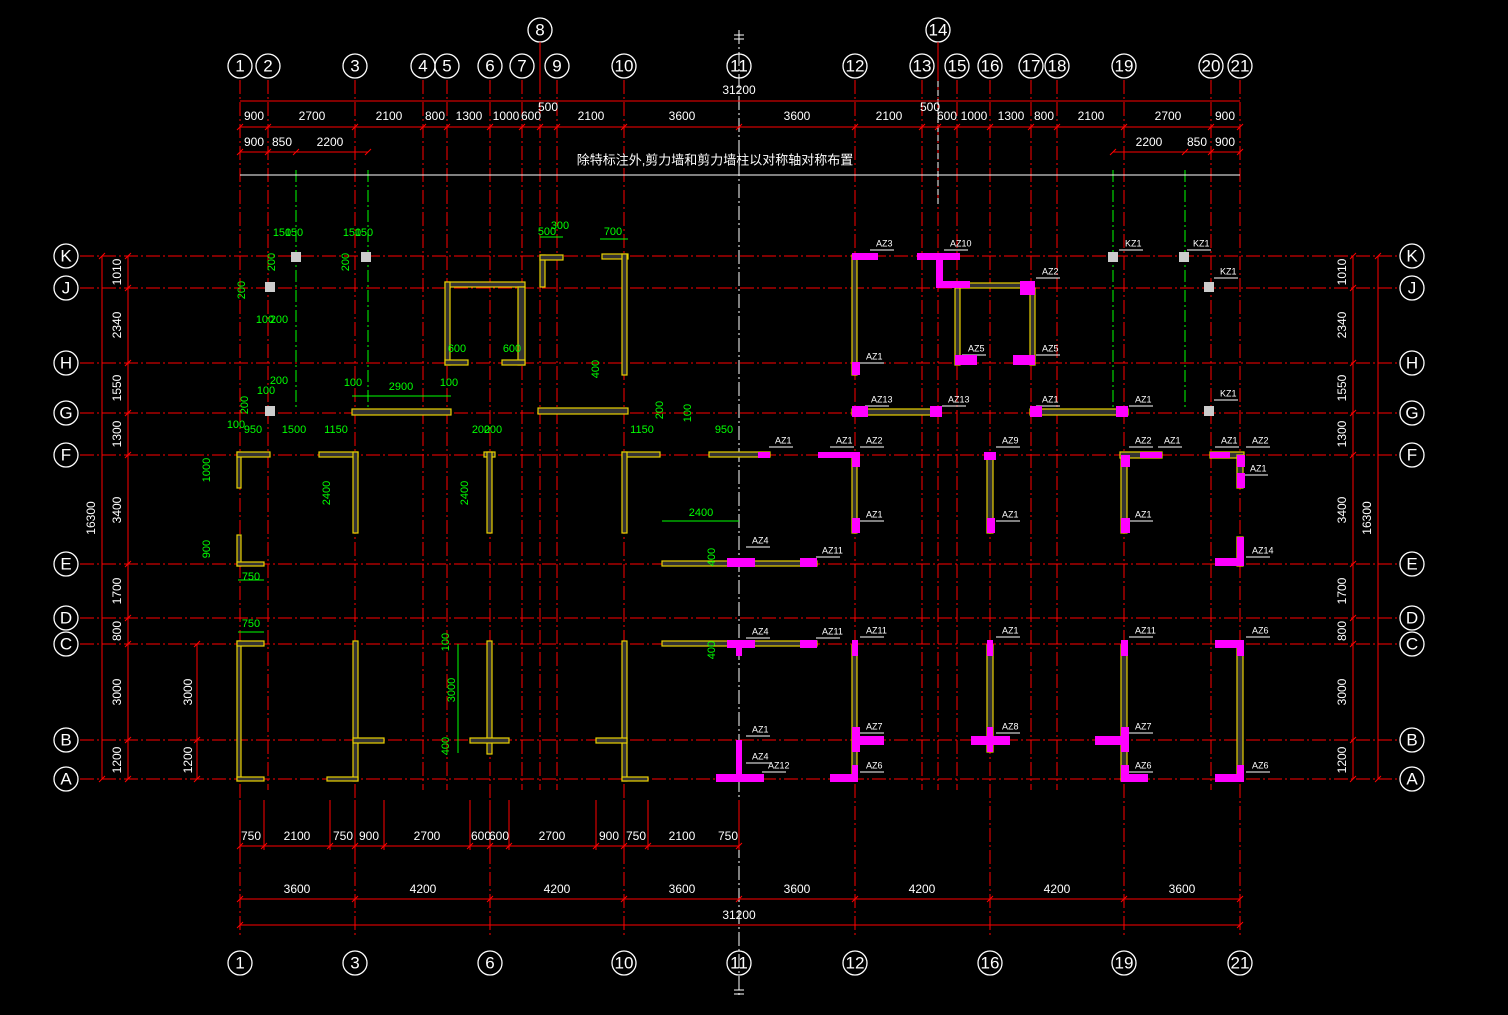  I want to click on label: 31200, so click(739, 915).